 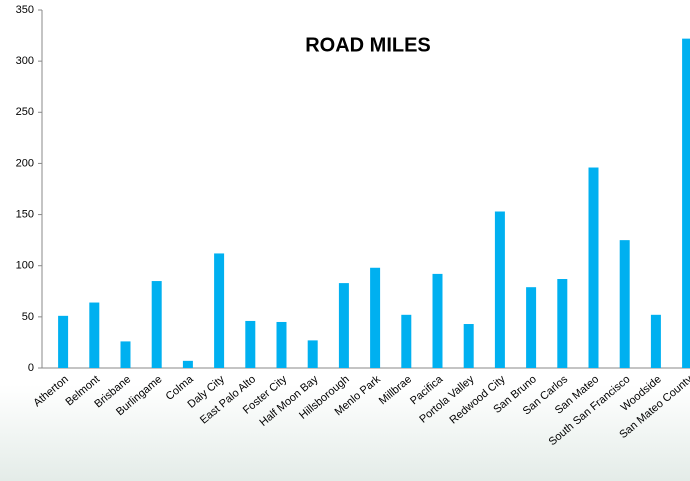 What do you see at coordinates (25, 163) in the screenshot?
I see `y-tick-label: 200` at bounding box center [25, 163].